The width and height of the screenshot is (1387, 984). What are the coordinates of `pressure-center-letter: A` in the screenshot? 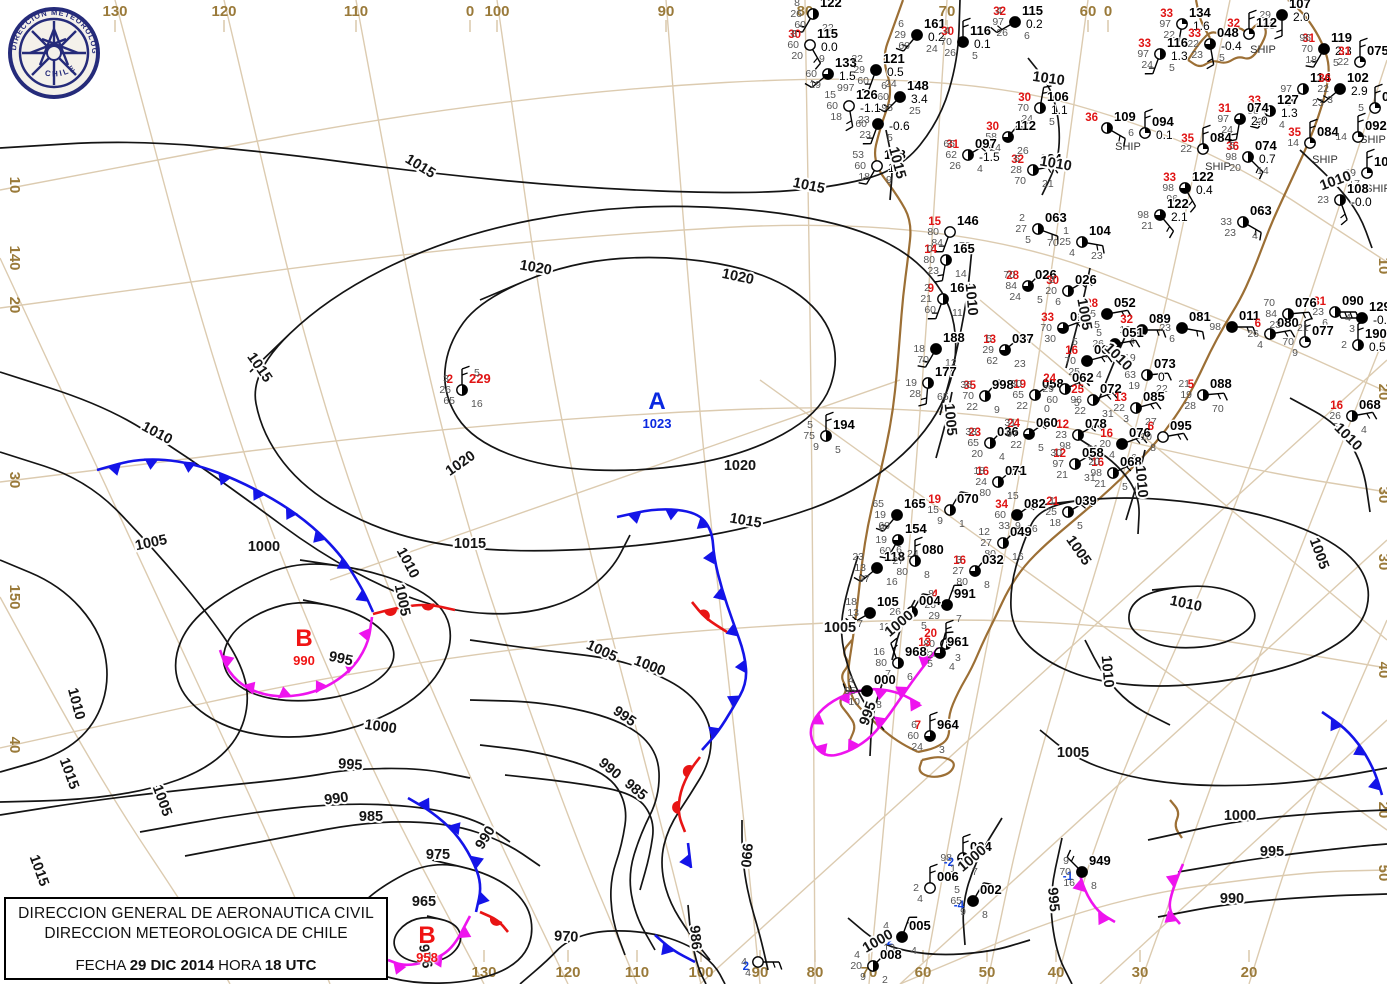 It's located at (657, 401).